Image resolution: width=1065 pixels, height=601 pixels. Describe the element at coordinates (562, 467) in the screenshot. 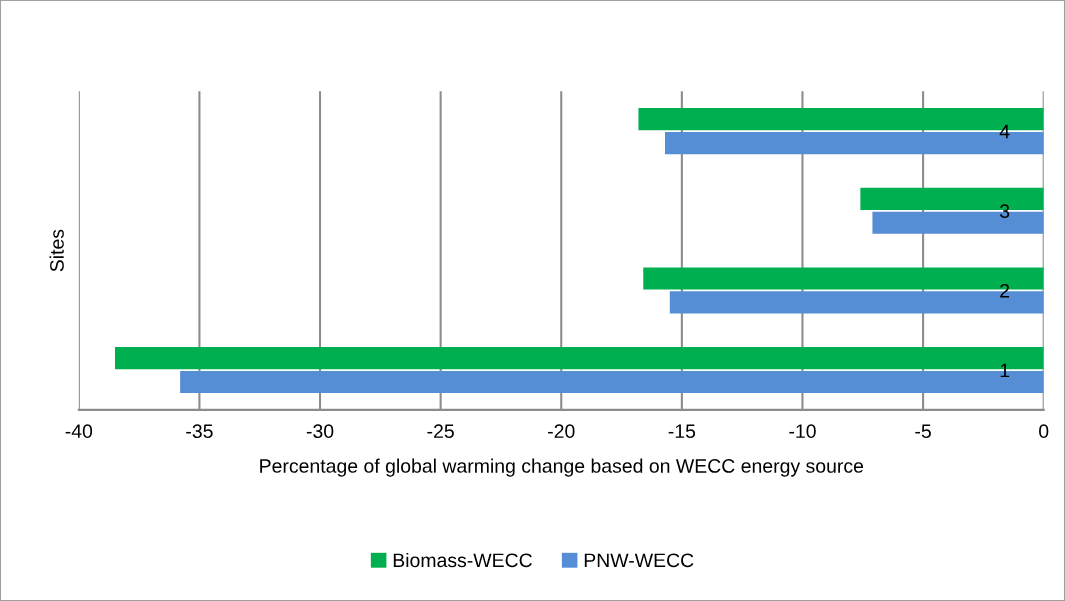

I see `x-axis-title: Percentage of global warming change based on WECC energy source` at that location.